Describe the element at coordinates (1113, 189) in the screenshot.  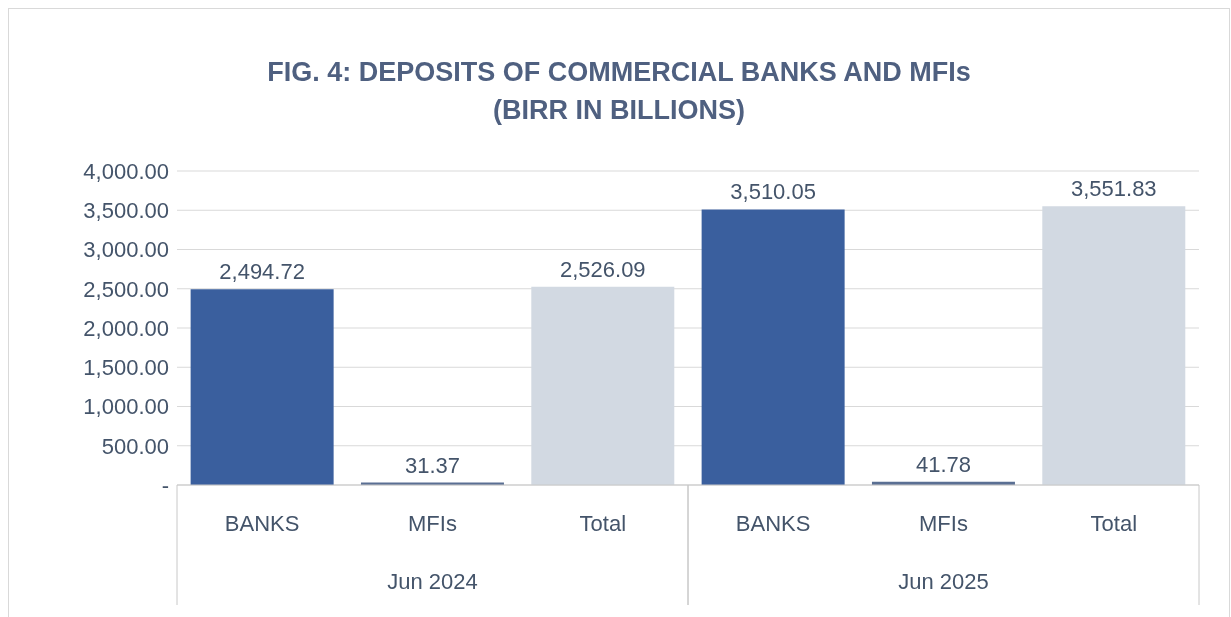
I see `data-label: 3,551.83` at that location.